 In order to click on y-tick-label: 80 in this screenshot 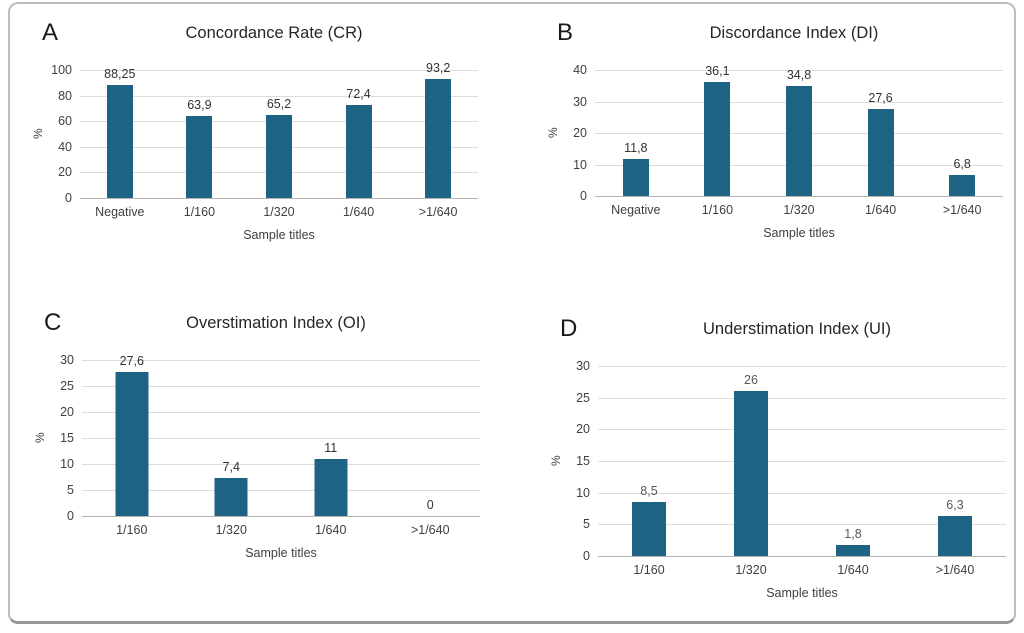, I will do `click(65, 95)`.